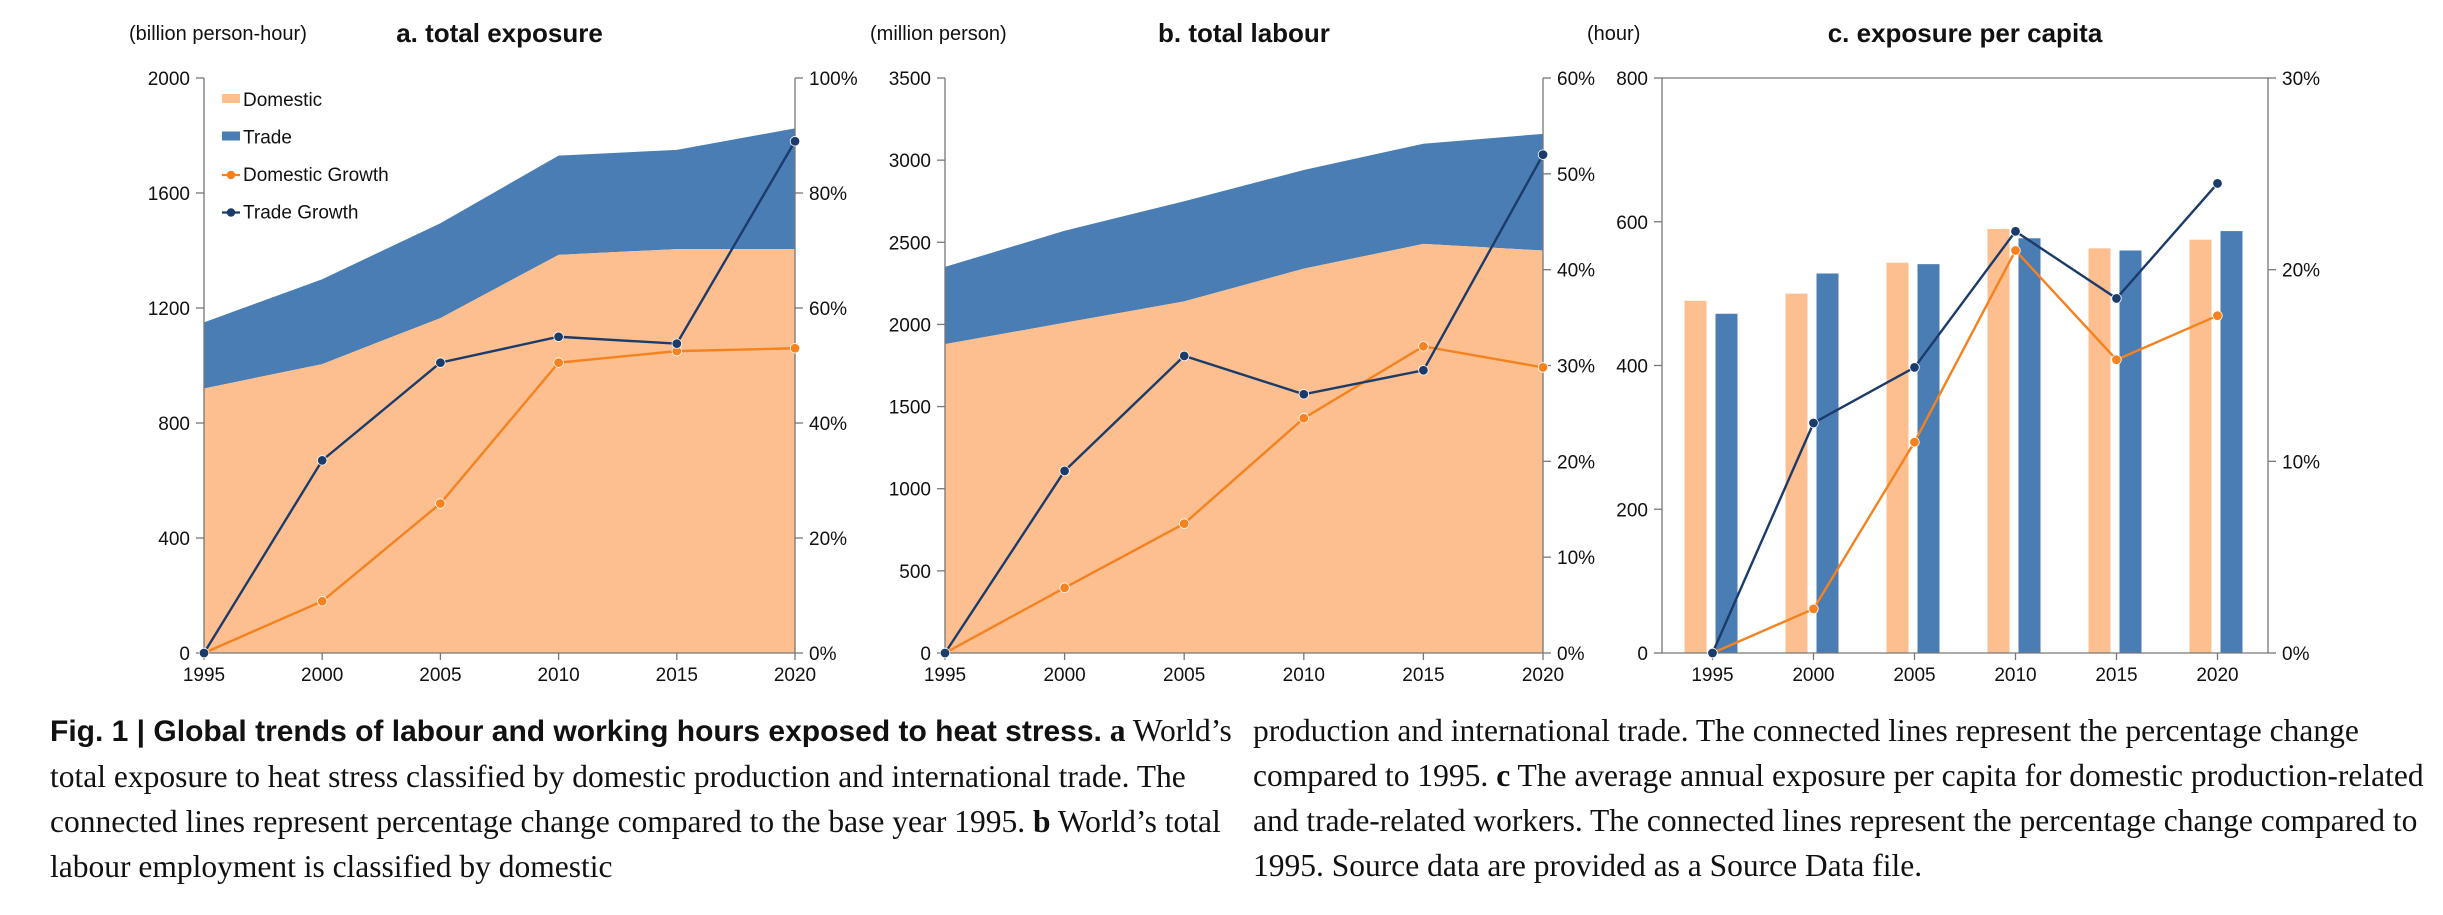 The width and height of the screenshot is (2443, 915). Describe the element at coordinates (1576, 367) in the screenshot. I see `y2-tick-label: 30%` at that location.